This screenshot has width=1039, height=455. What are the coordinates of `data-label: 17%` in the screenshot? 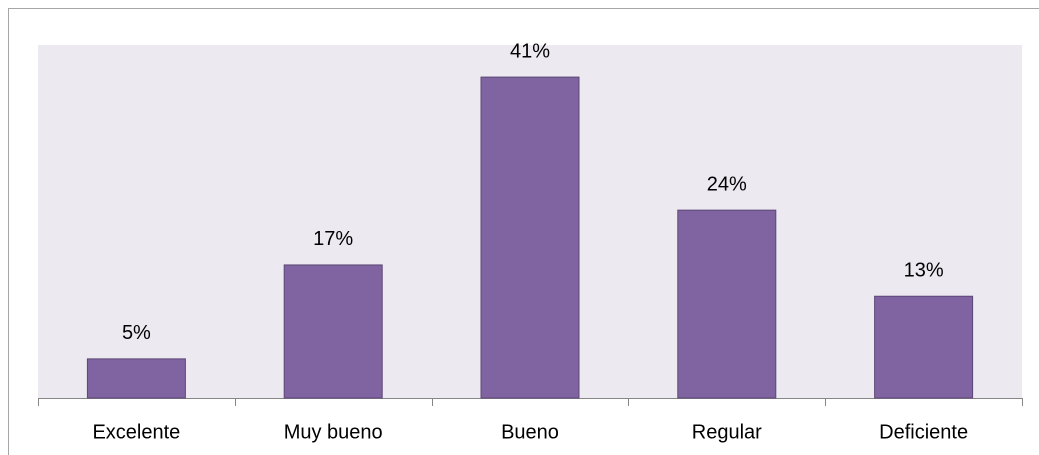 It's located at (333, 239).